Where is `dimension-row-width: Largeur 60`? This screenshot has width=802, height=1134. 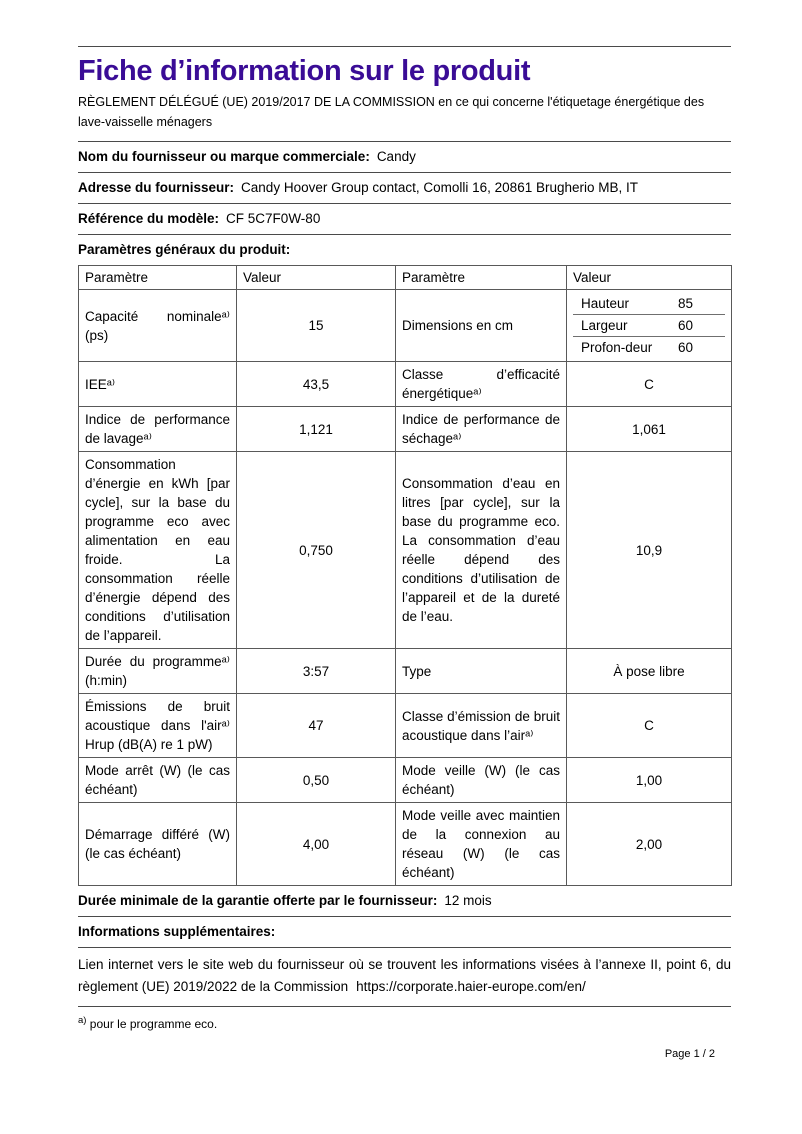 dimension-row-width: Largeur 60 is located at coordinates (649, 326).